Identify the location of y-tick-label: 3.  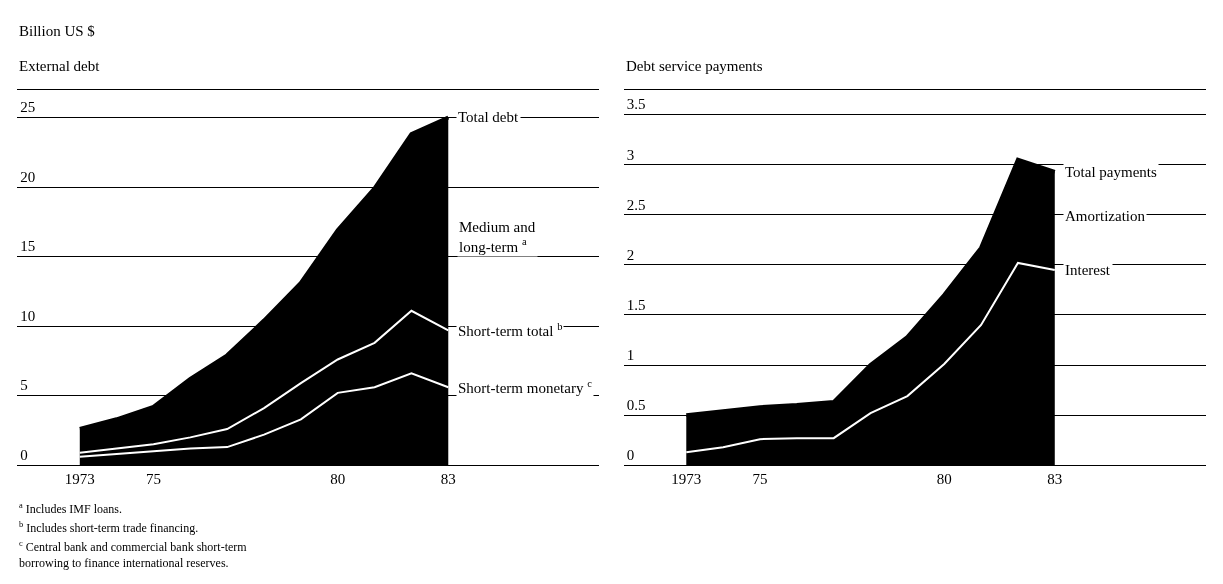
(630, 154).